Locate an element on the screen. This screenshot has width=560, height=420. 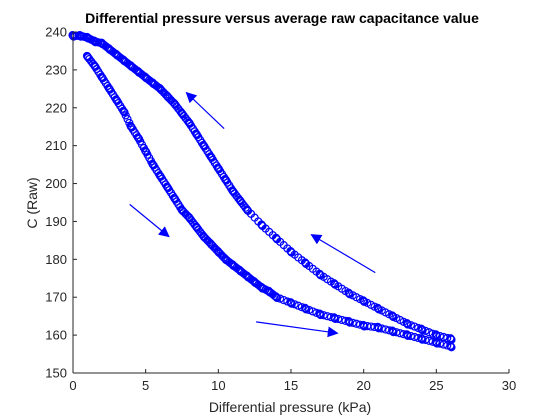
y-tick-label: 170 is located at coordinates (56, 297).